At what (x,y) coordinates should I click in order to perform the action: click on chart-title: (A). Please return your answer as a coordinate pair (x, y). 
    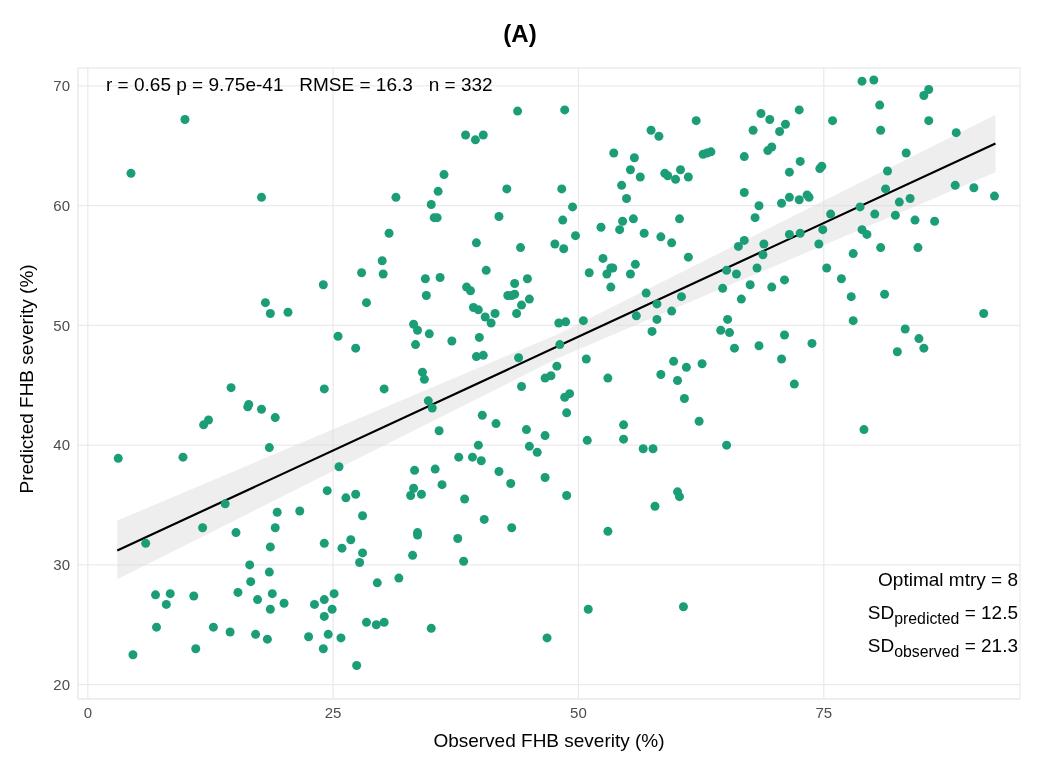
    Looking at the image, I should click on (520, 34).